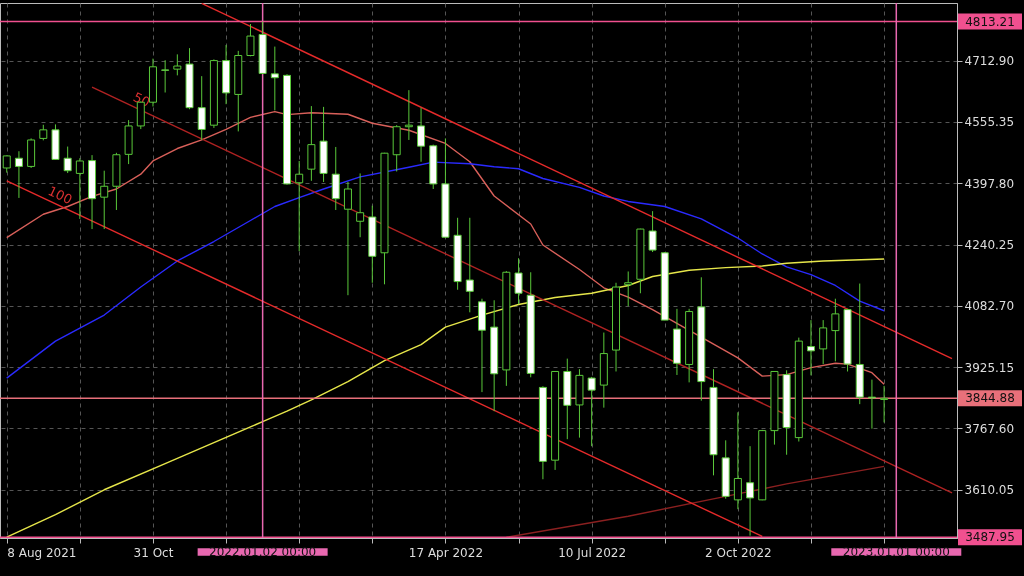 The width and height of the screenshot is (1024, 576). What do you see at coordinates (990, 21) in the screenshot?
I see `ref-line-label: 4813.21` at bounding box center [990, 21].